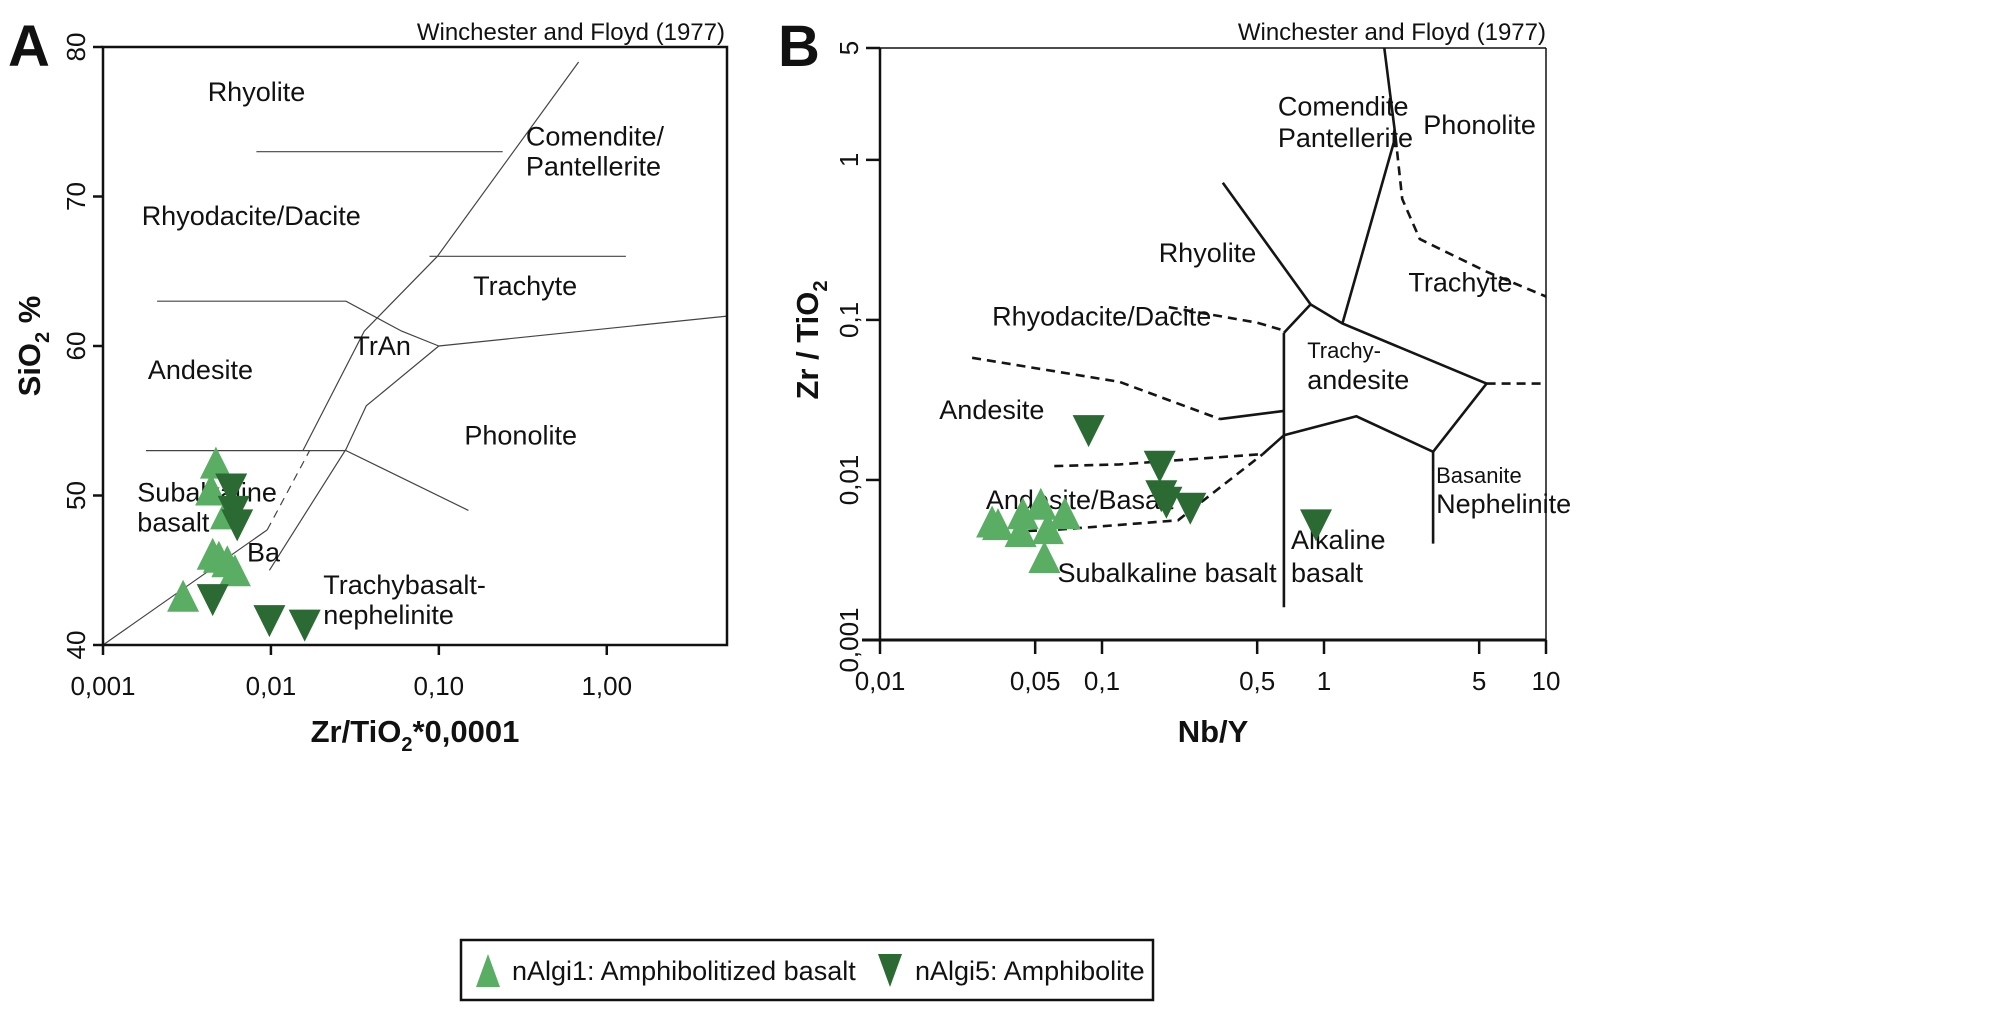 The image size is (2000, 1011). What do you see at coordinates (388, 615) in the screenshot?
I see `field-label: nephelinite` at bounding box center [388, 615].